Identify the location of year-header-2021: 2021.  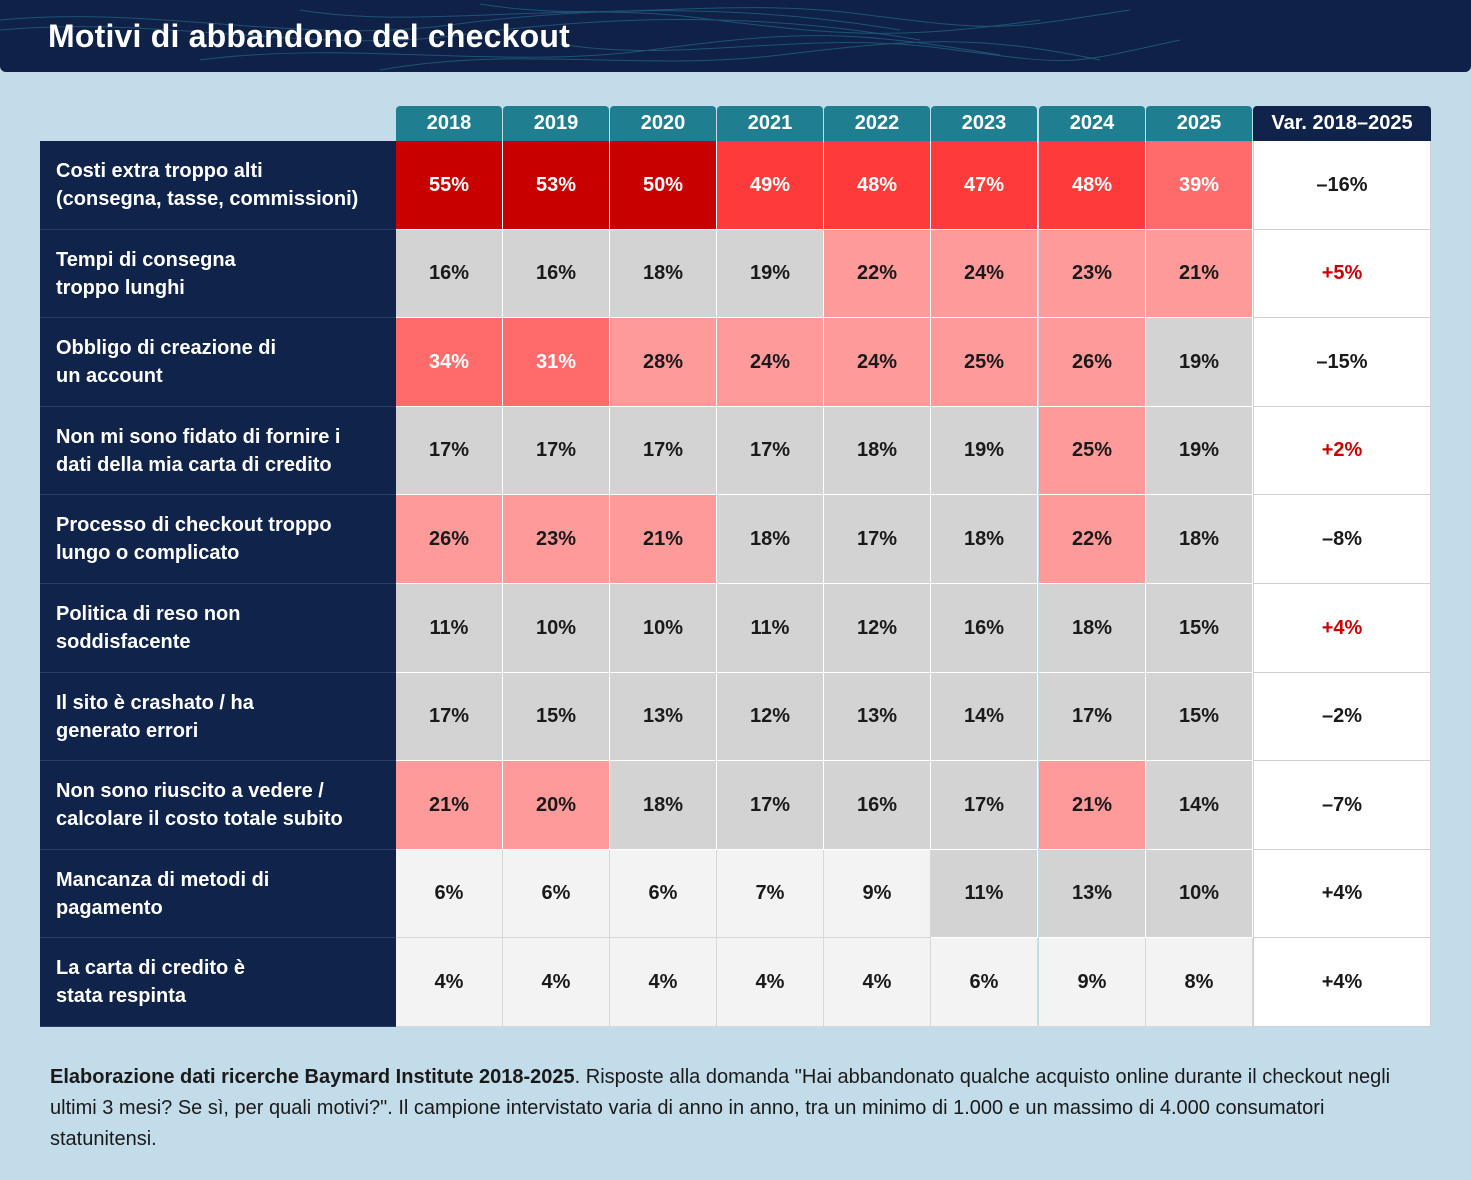
(770, 123).